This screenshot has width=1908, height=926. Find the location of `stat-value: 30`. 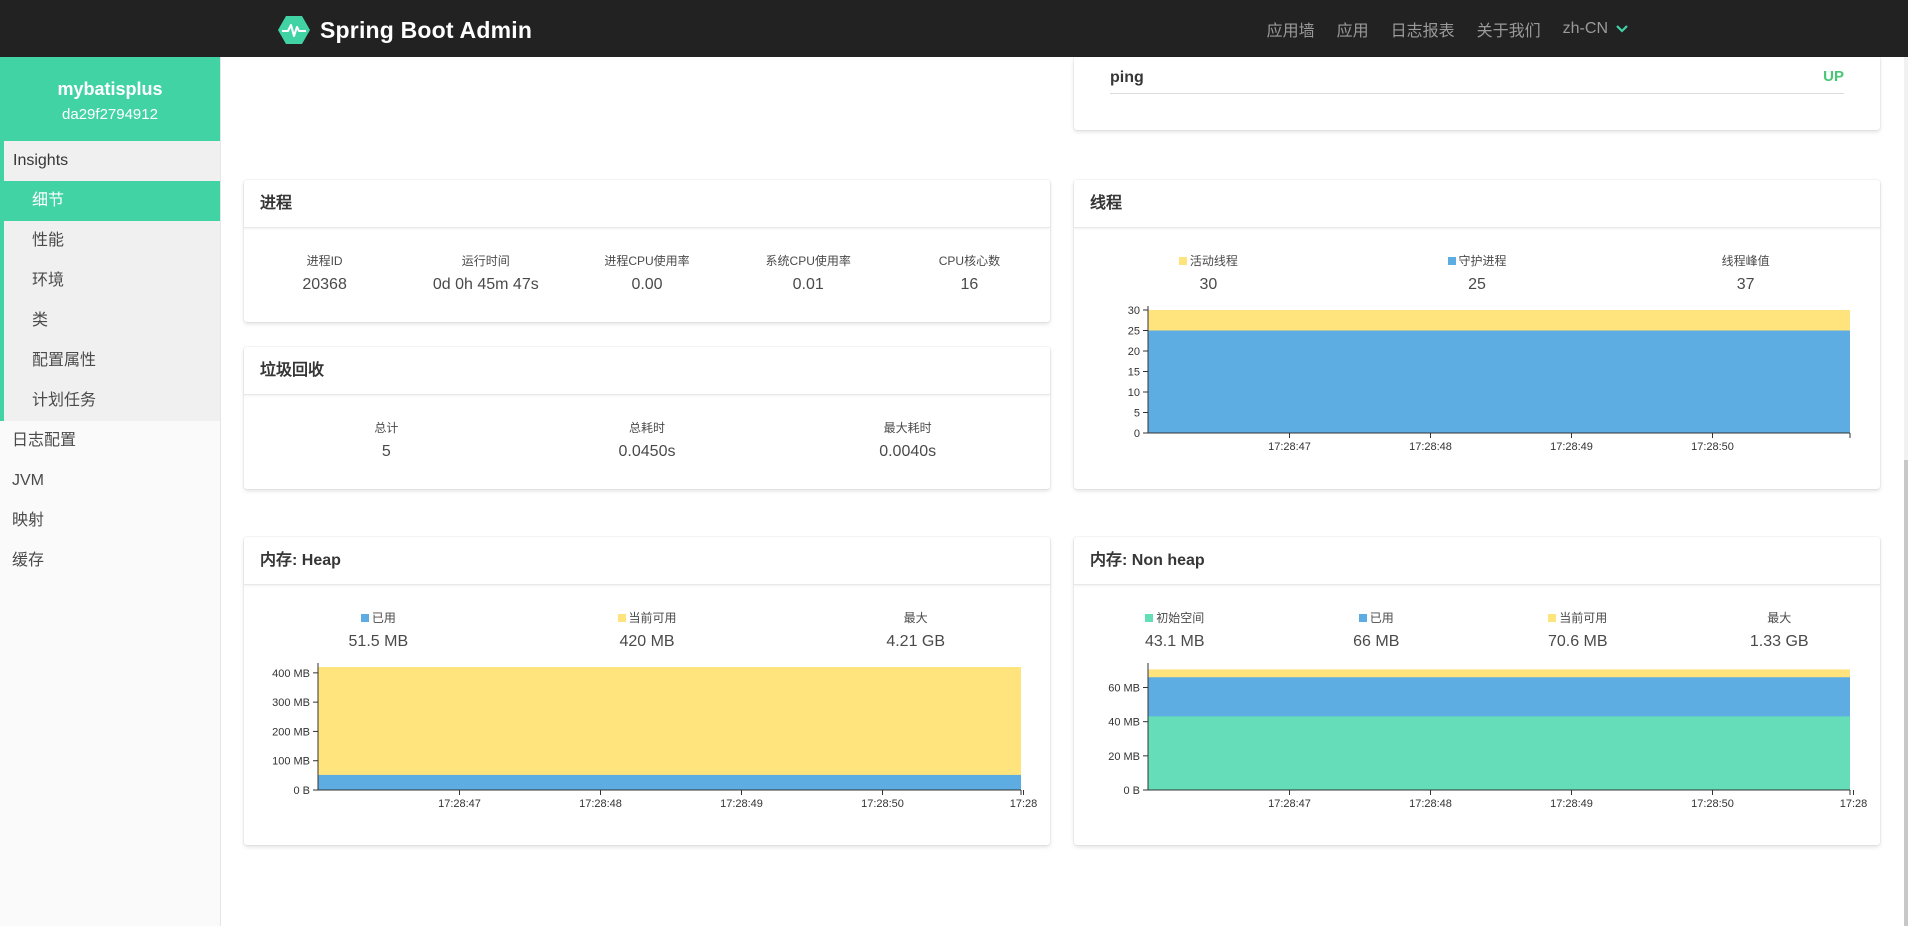

stat-value: 30 is located at coordinates (1208, 284).